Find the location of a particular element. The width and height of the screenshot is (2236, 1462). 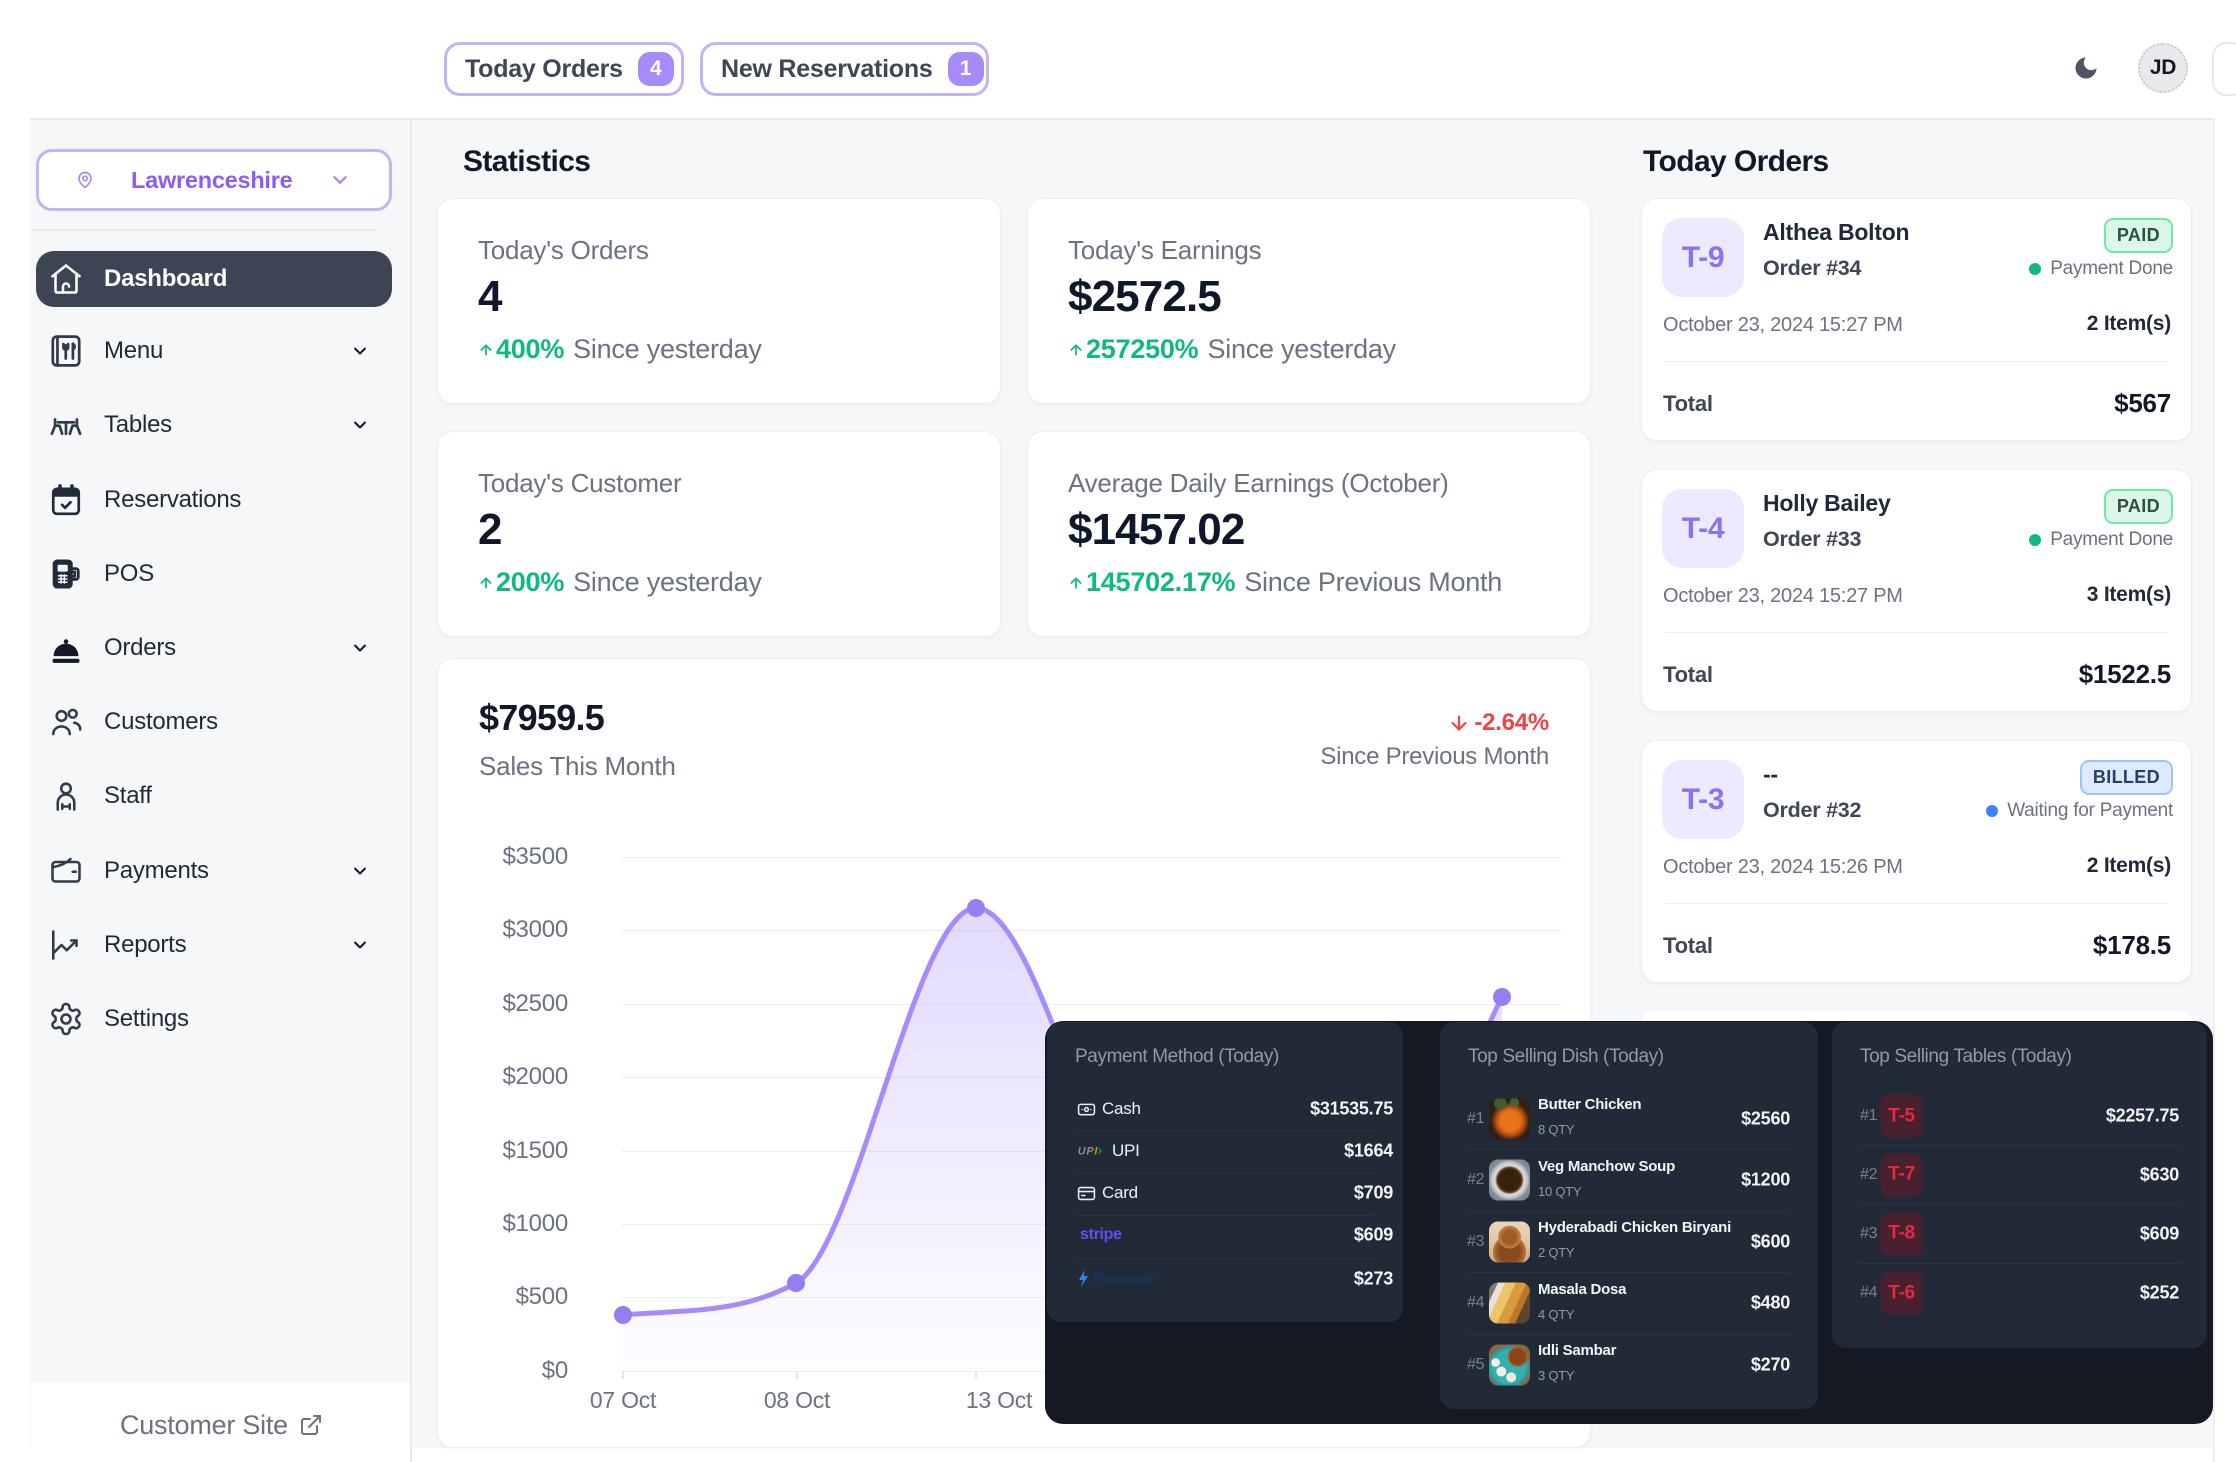

svg-text: U is located at coordinates (1082, 1152).